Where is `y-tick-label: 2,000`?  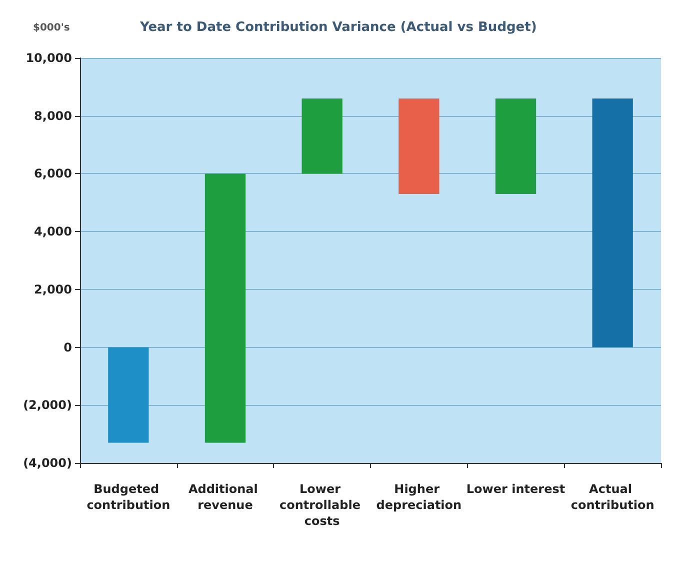 y-tick-label: 2,000 is located at coordinates (53, 289).